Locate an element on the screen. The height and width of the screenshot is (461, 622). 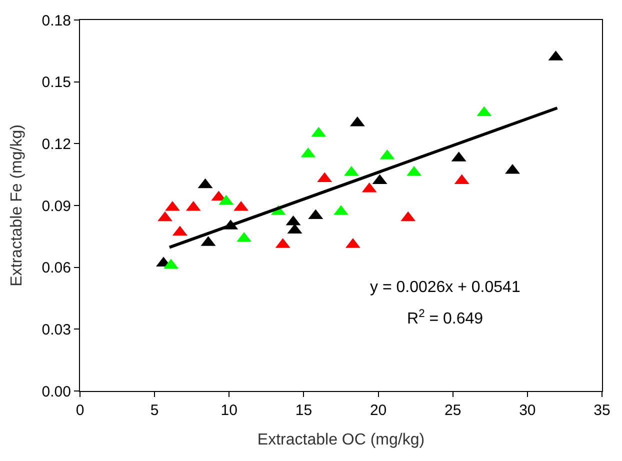
y-axis-title: Extractable Fe (mg/kg) is located at coordinates (17, 205).